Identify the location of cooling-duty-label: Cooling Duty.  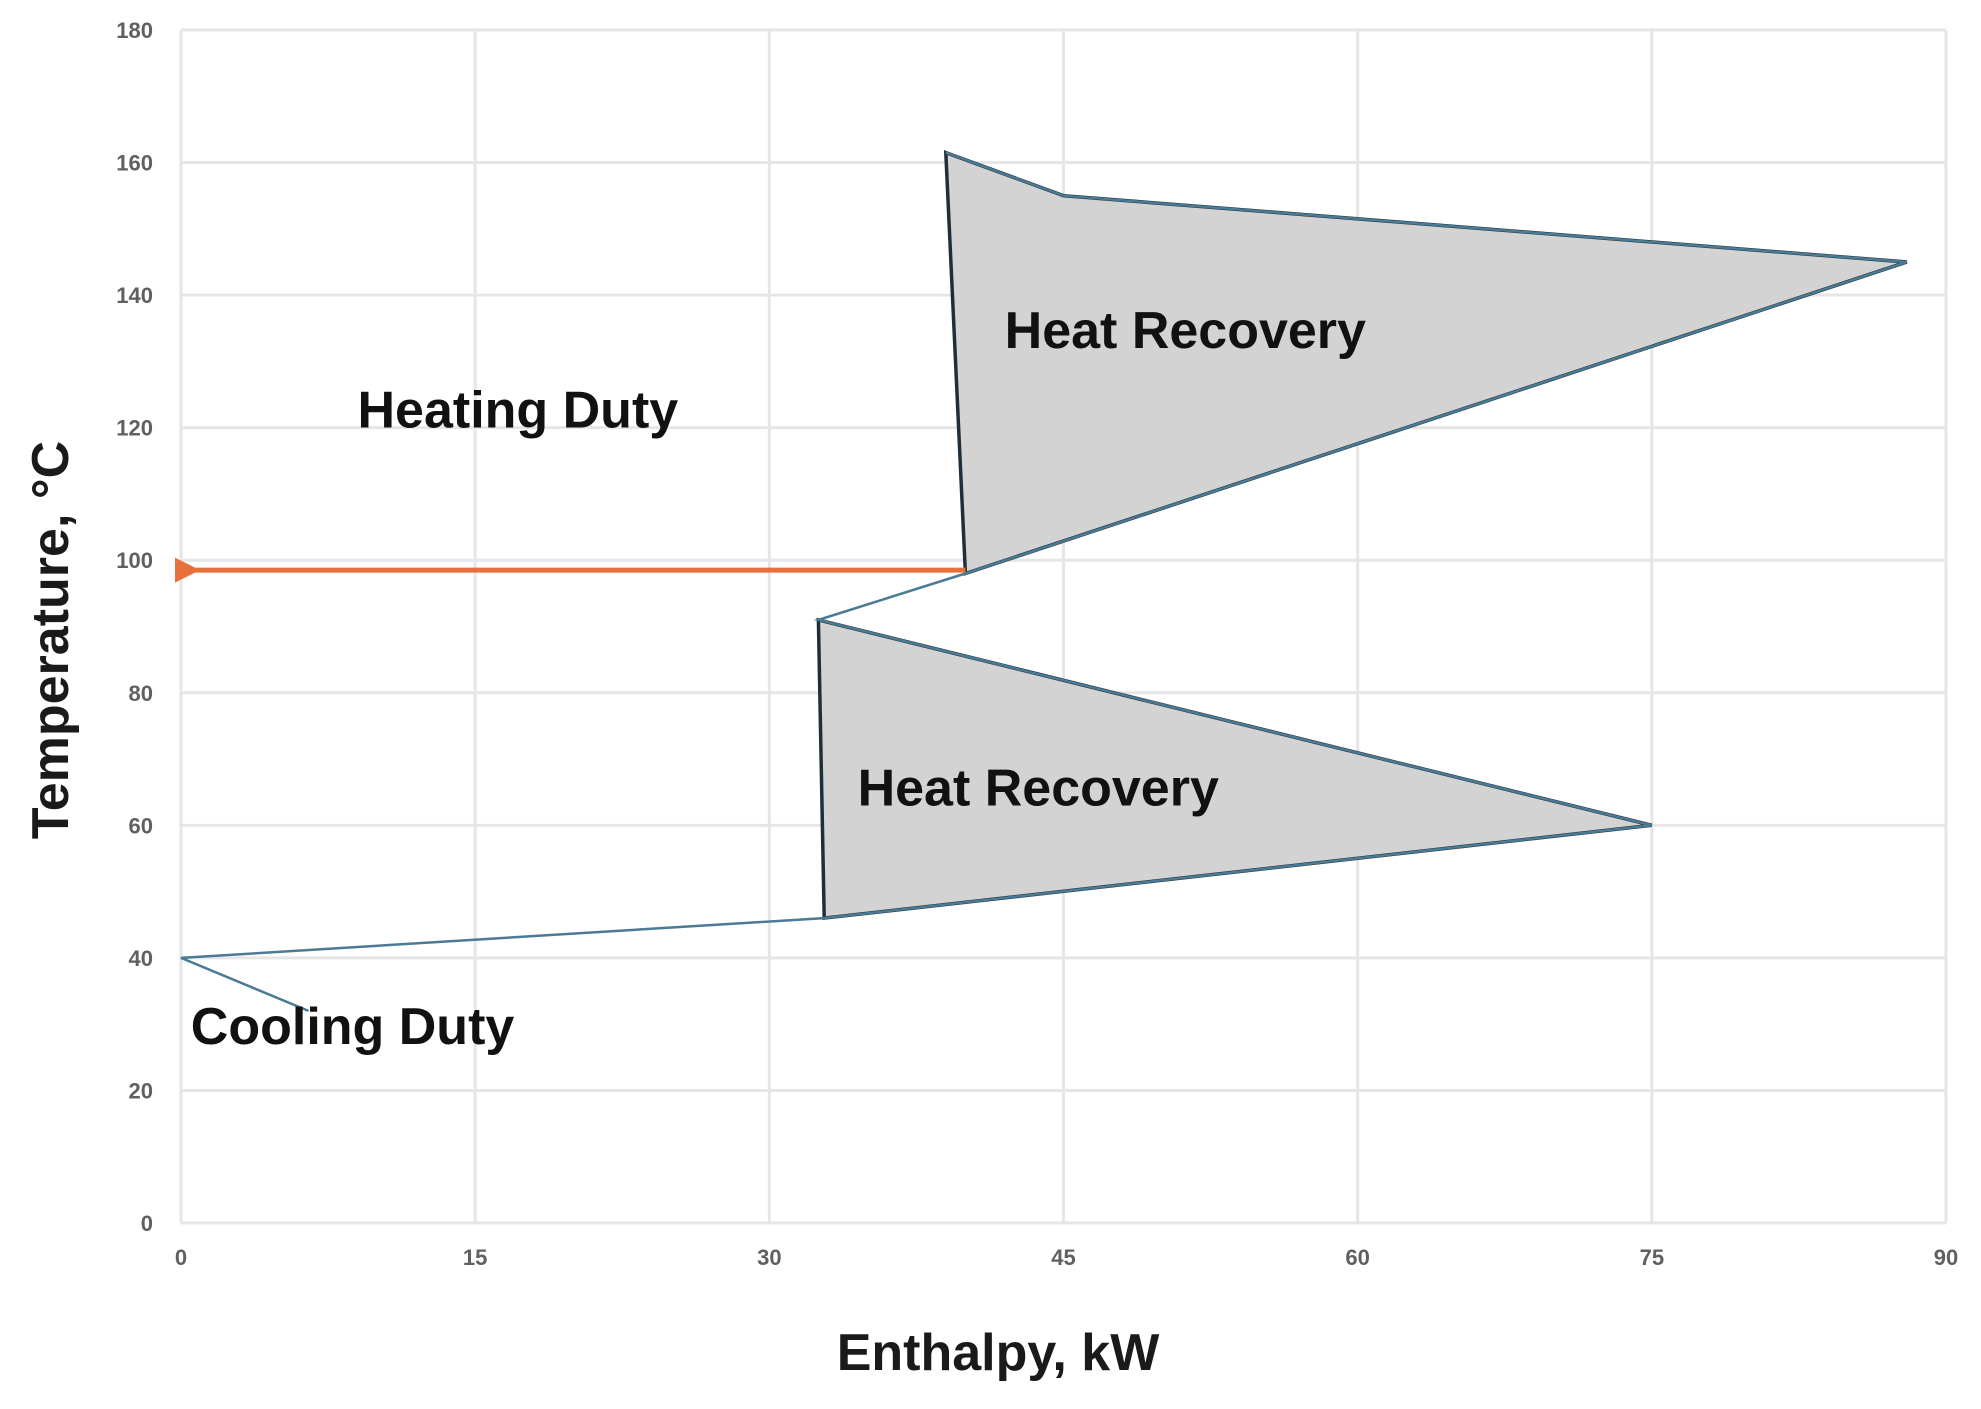
(353, 1027).